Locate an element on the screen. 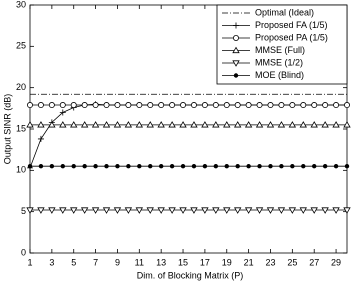 Image resolution: width=351 pixels, height=283 pixels. y-tick-label: 30 is located at coordinates (21, 4).